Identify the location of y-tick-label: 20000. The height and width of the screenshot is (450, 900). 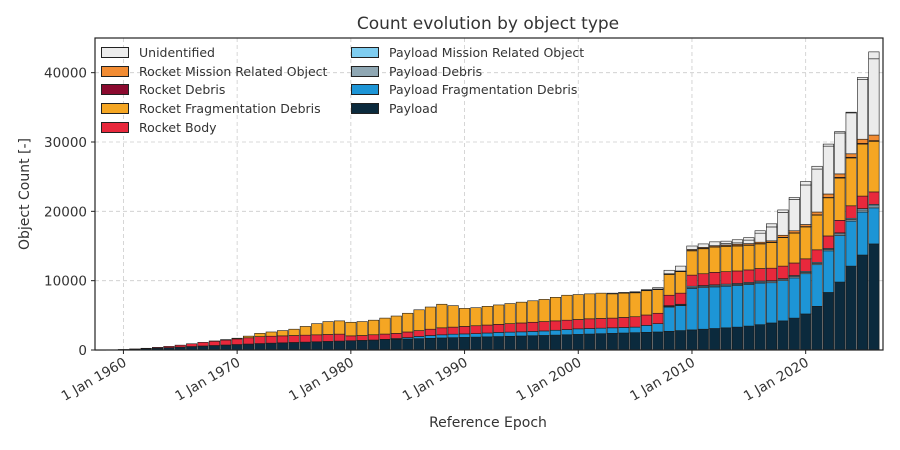
(65, 212).